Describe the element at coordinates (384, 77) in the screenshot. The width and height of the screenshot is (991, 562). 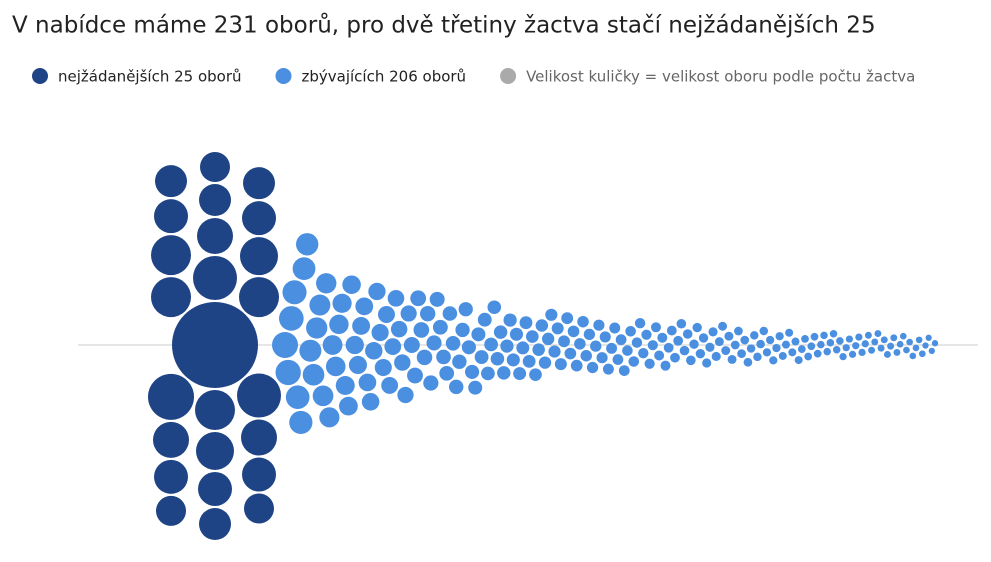
I see `legend-label: zbývajících 206 oborů` at that location.